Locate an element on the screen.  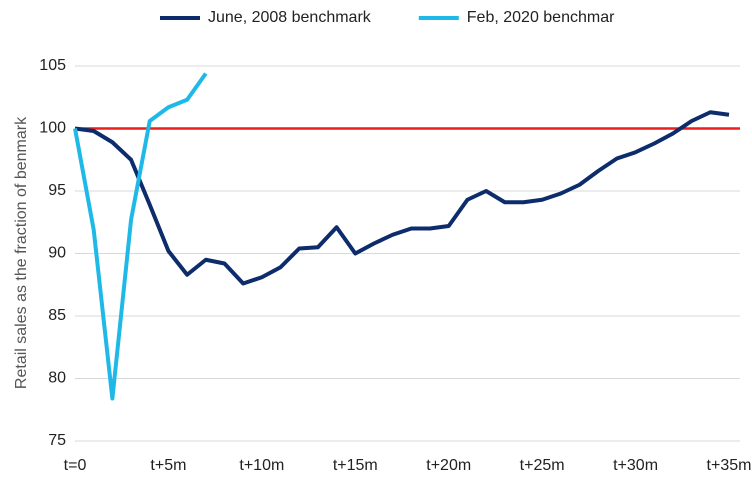
x-tick-label: t+15m is located at coordinates (355, 465).